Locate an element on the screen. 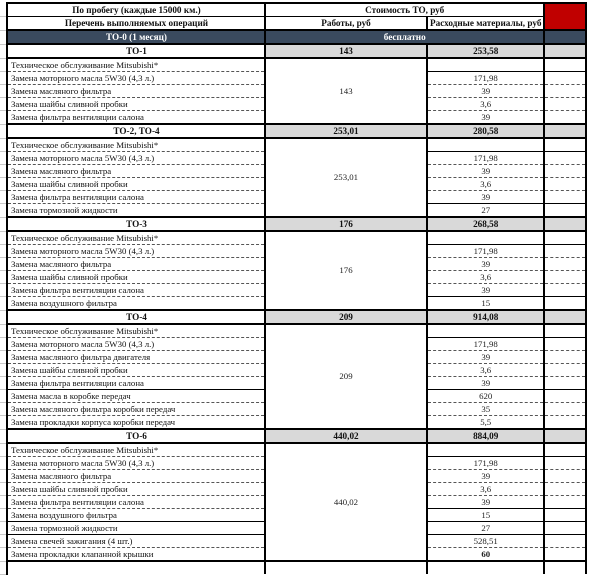 This screenshot has width=600, height=582. operation-material-cost: 528,51 is located at coordinates (486, 541).